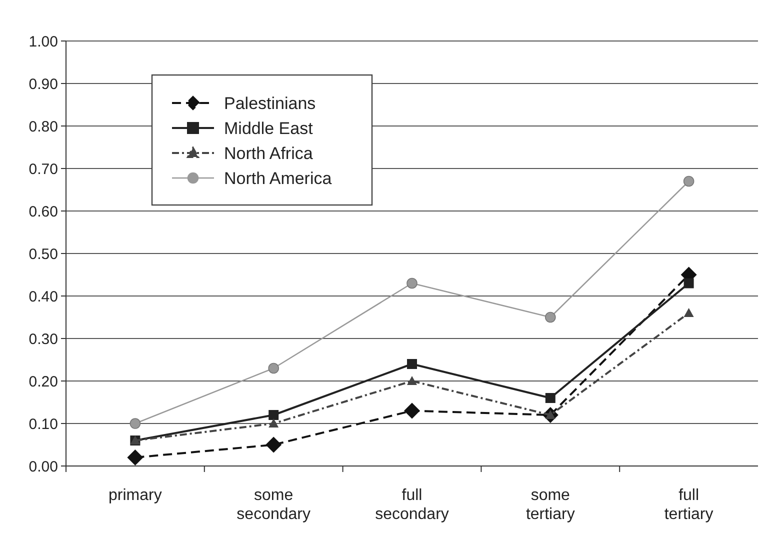 The image size is (768, 535). Describe the element at coordinates (273, 505) in the screenshot. I see `x-tick-label: some secondary` at that location.